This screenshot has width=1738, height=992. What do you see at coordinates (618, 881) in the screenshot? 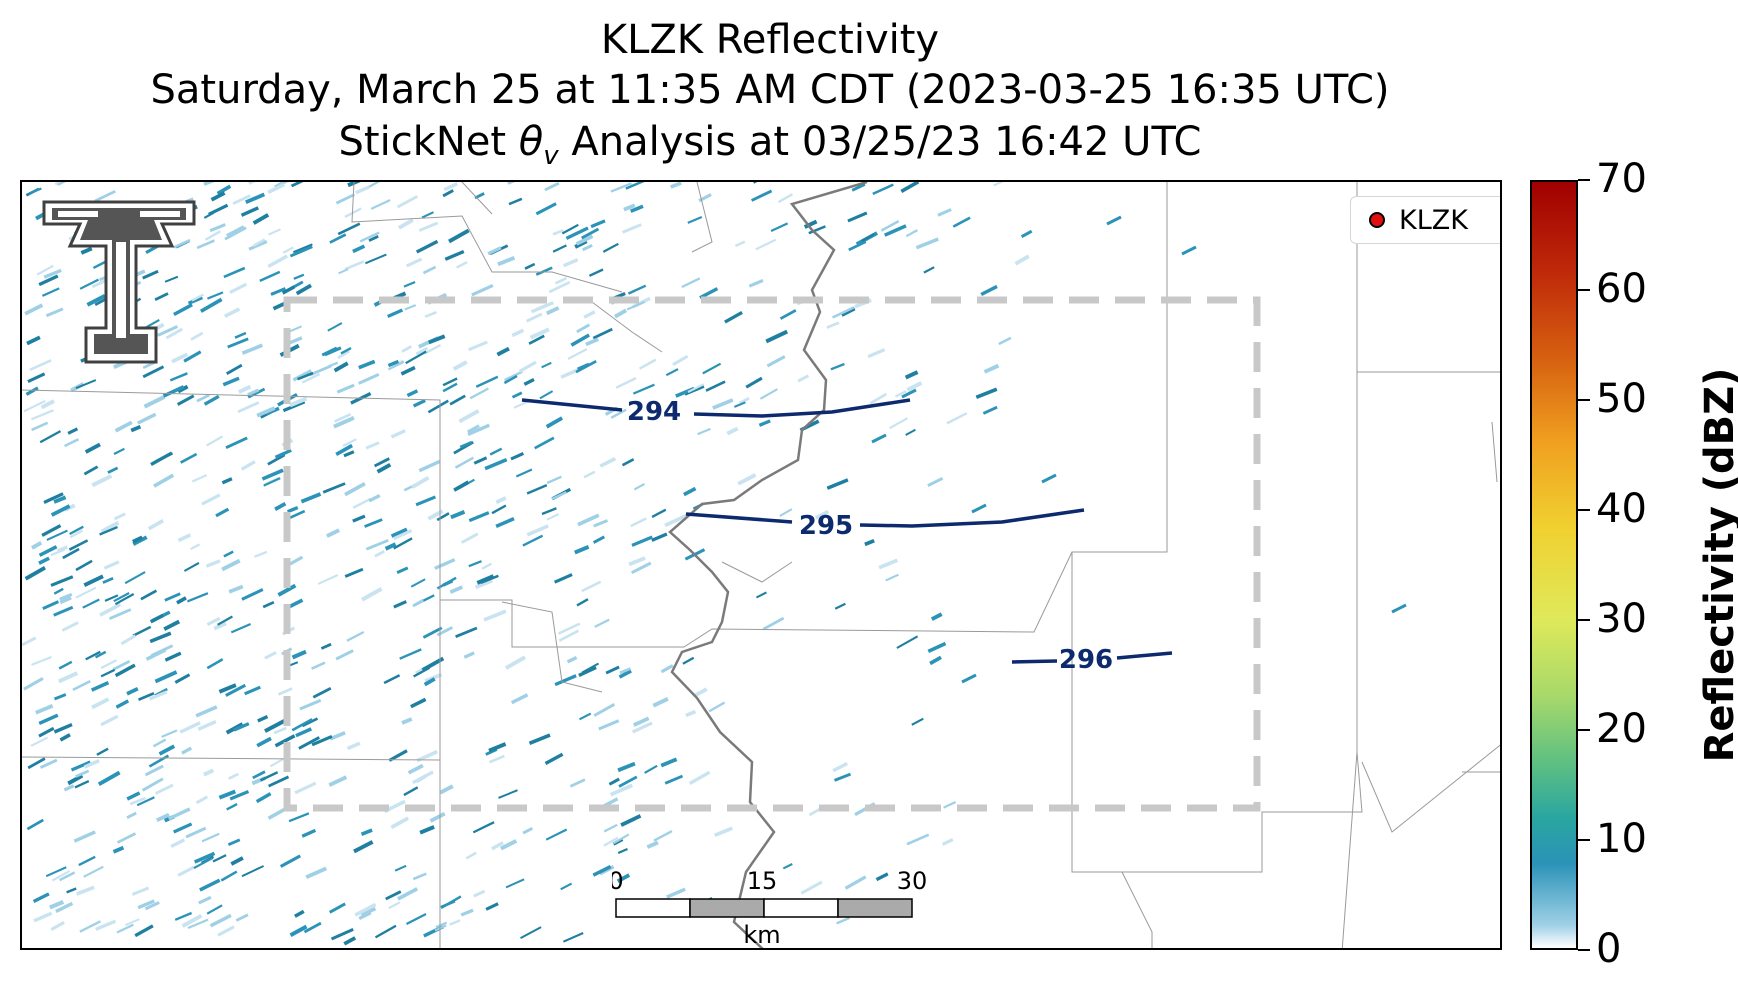
I see `scale-label-0: 0` at bounding box center [618, 881].